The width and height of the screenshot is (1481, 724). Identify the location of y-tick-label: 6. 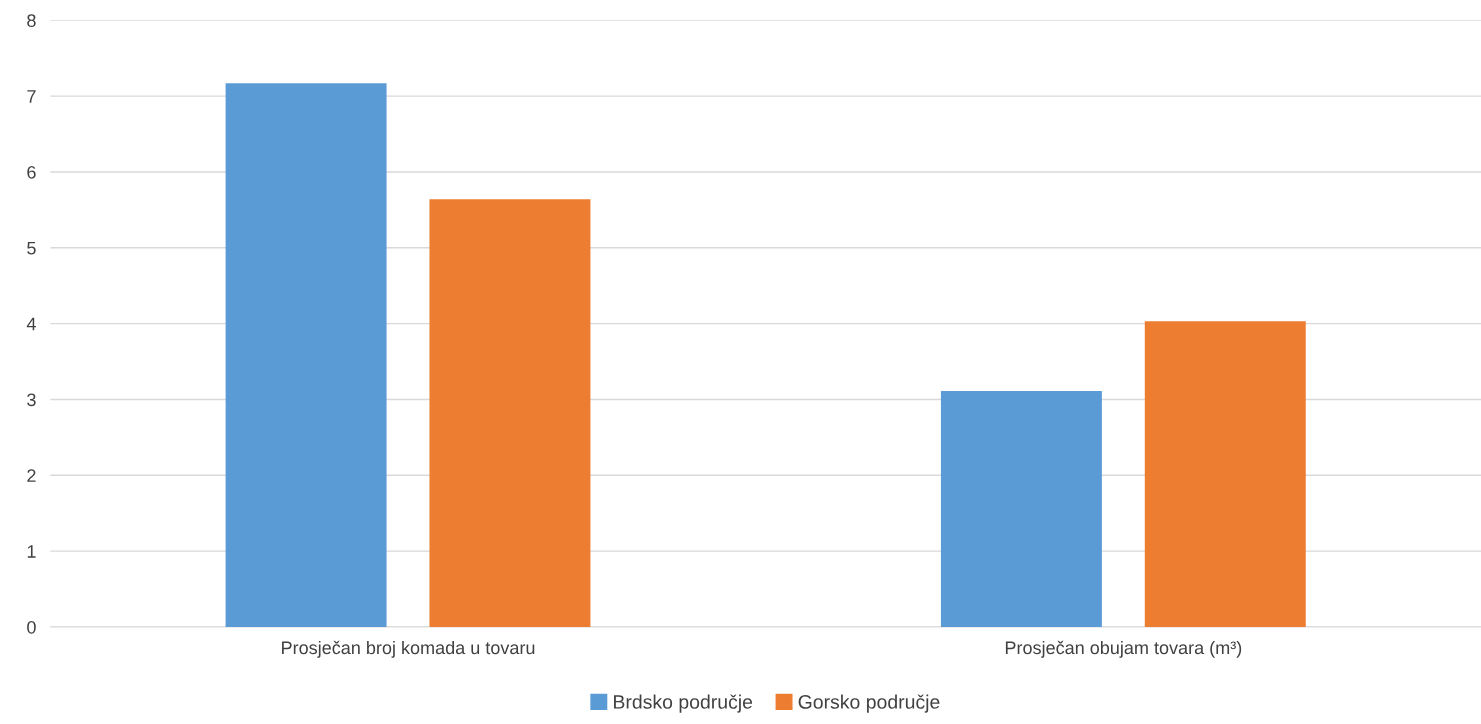
(31, 172).